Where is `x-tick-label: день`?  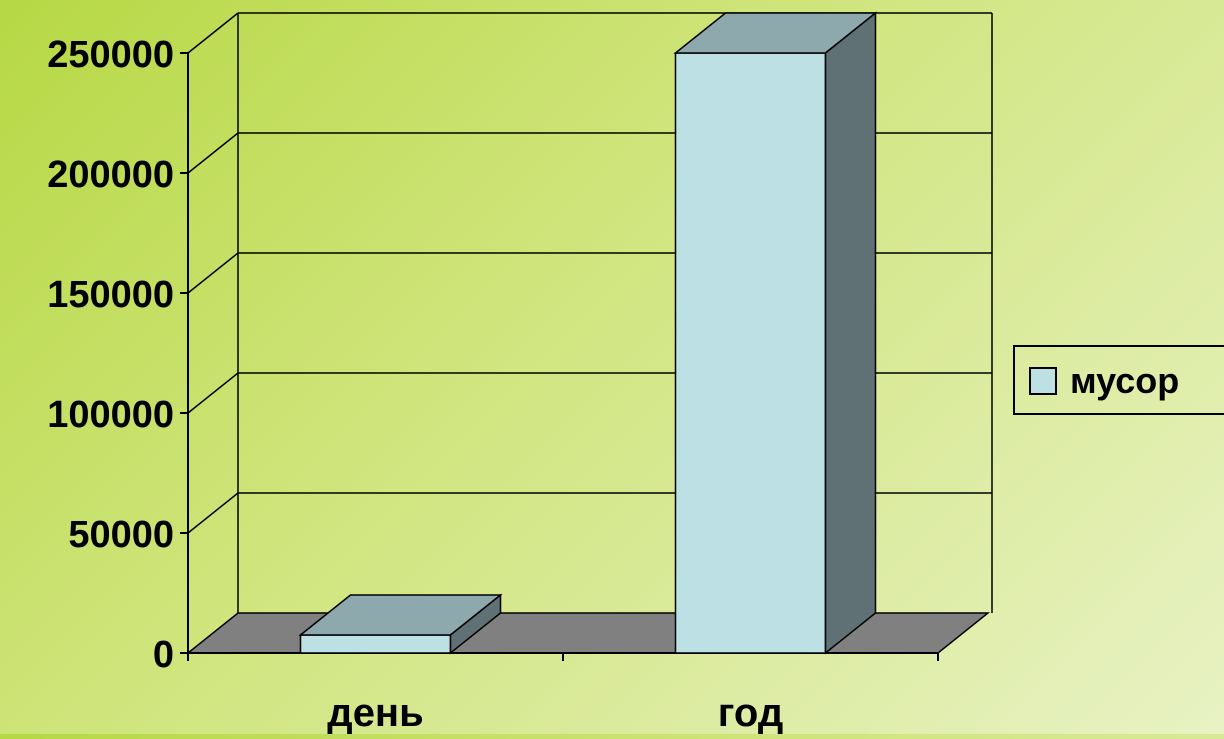
x-tick-label: день is located at coordinates (375, 712).